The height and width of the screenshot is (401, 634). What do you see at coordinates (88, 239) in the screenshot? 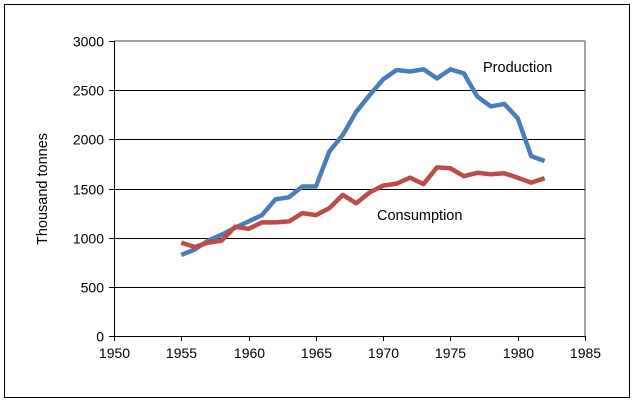
I see `y-tick-label: 1000` at bounding box center [88, 239].